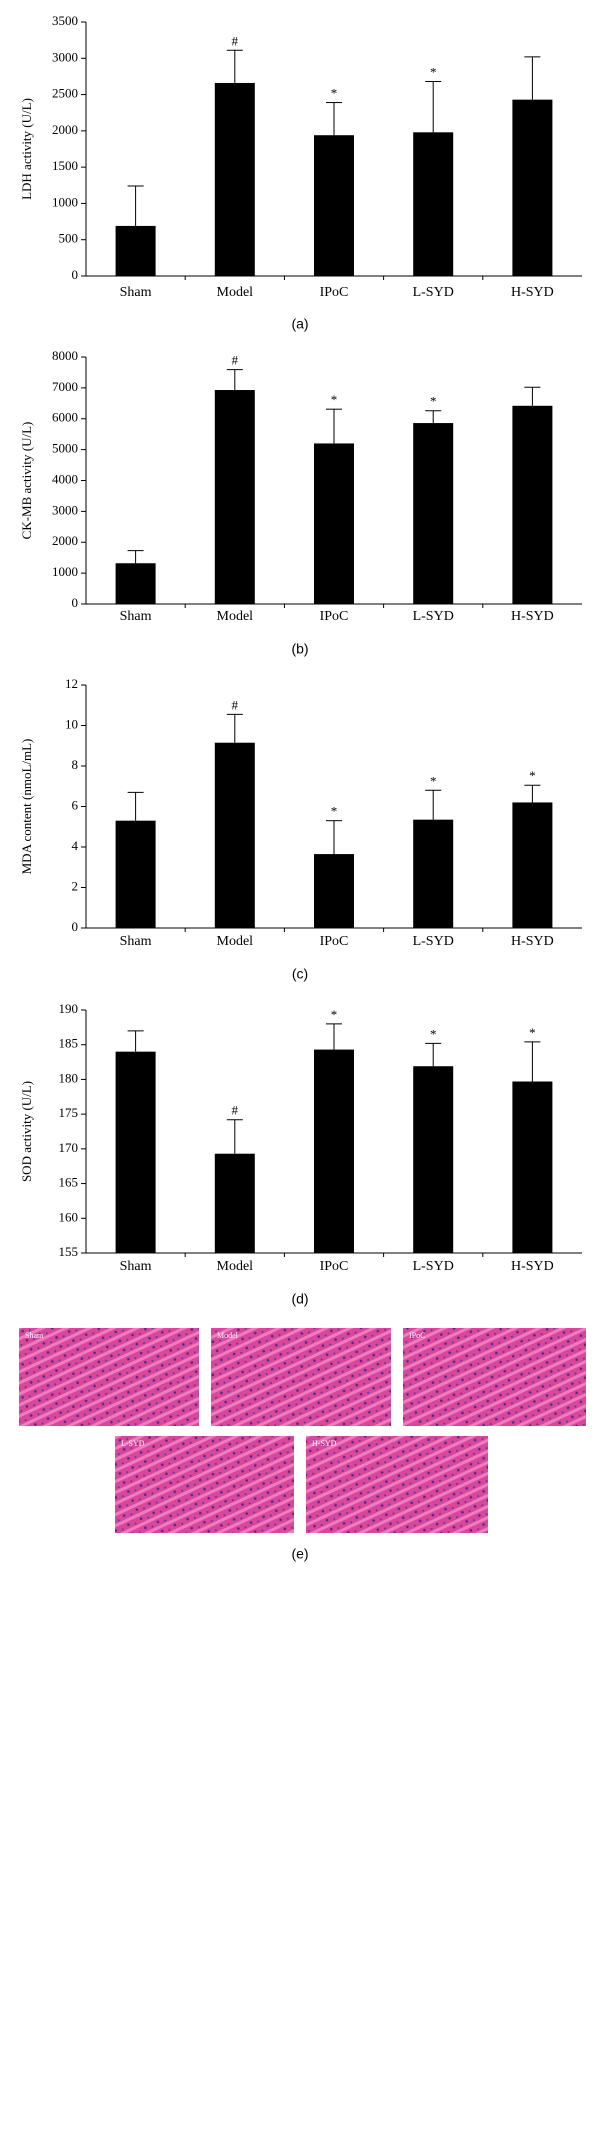 The height and width of the screenshot is (2154, 600). I want to click on y-axis-label: CK-MB activity (U/L), so click(26, 481).